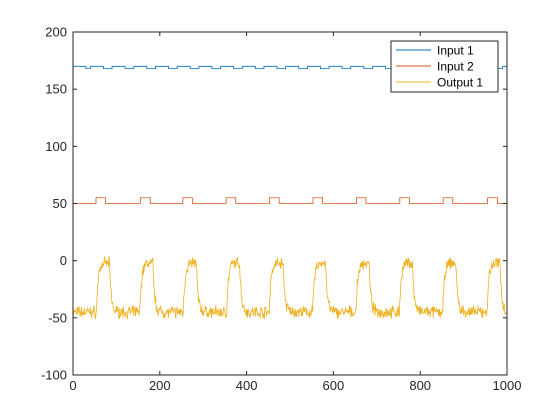 The height and width of the screenshot is (420, 560). I want to click on legend-label-output-1: Output 1, so click(460, 83).